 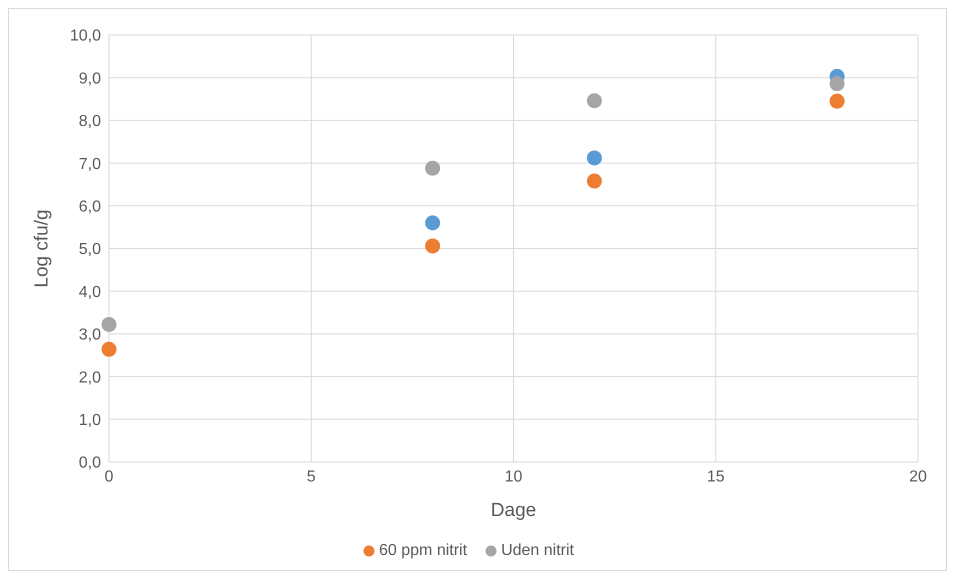 What do you see at coordinates (90, 377) in the screenshot?
I see `y-tick-label: 2,0` at bounding box center [90, 377].